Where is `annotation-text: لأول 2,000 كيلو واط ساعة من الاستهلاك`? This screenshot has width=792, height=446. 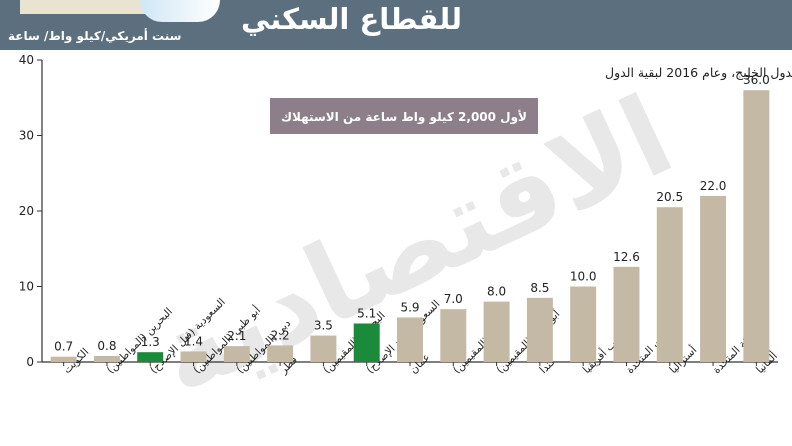
annotation-text: لأول 2,000 كيلو واط ساعة من الاستهلاك is located at coordinates (404, 117).